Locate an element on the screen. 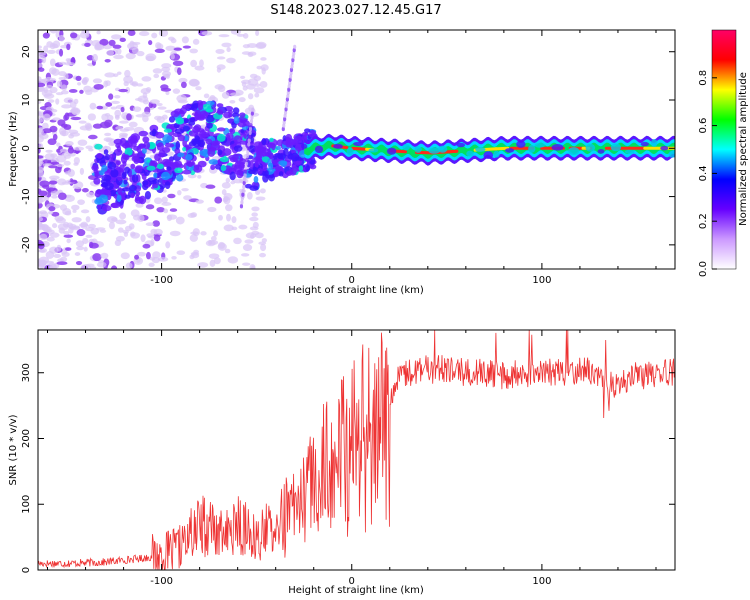 The width and height of the screenshot is (750, 600). snr-ytick-label: 0 is located at coordinates (26, 570).